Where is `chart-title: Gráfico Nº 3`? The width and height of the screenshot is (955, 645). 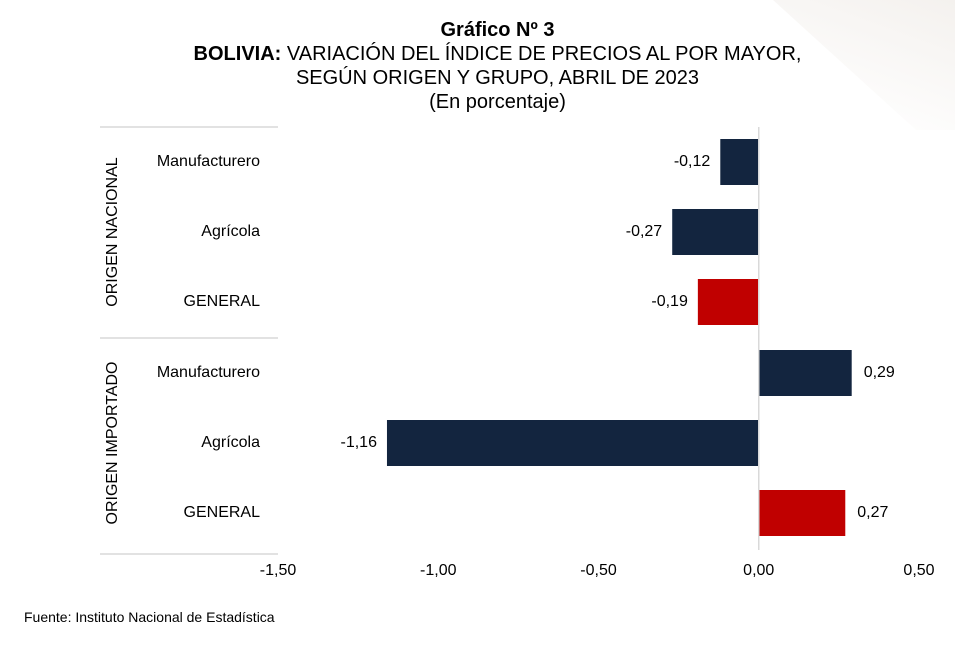 chart-title: Gráfico Nº 3 is located at coordinates (497, 30).